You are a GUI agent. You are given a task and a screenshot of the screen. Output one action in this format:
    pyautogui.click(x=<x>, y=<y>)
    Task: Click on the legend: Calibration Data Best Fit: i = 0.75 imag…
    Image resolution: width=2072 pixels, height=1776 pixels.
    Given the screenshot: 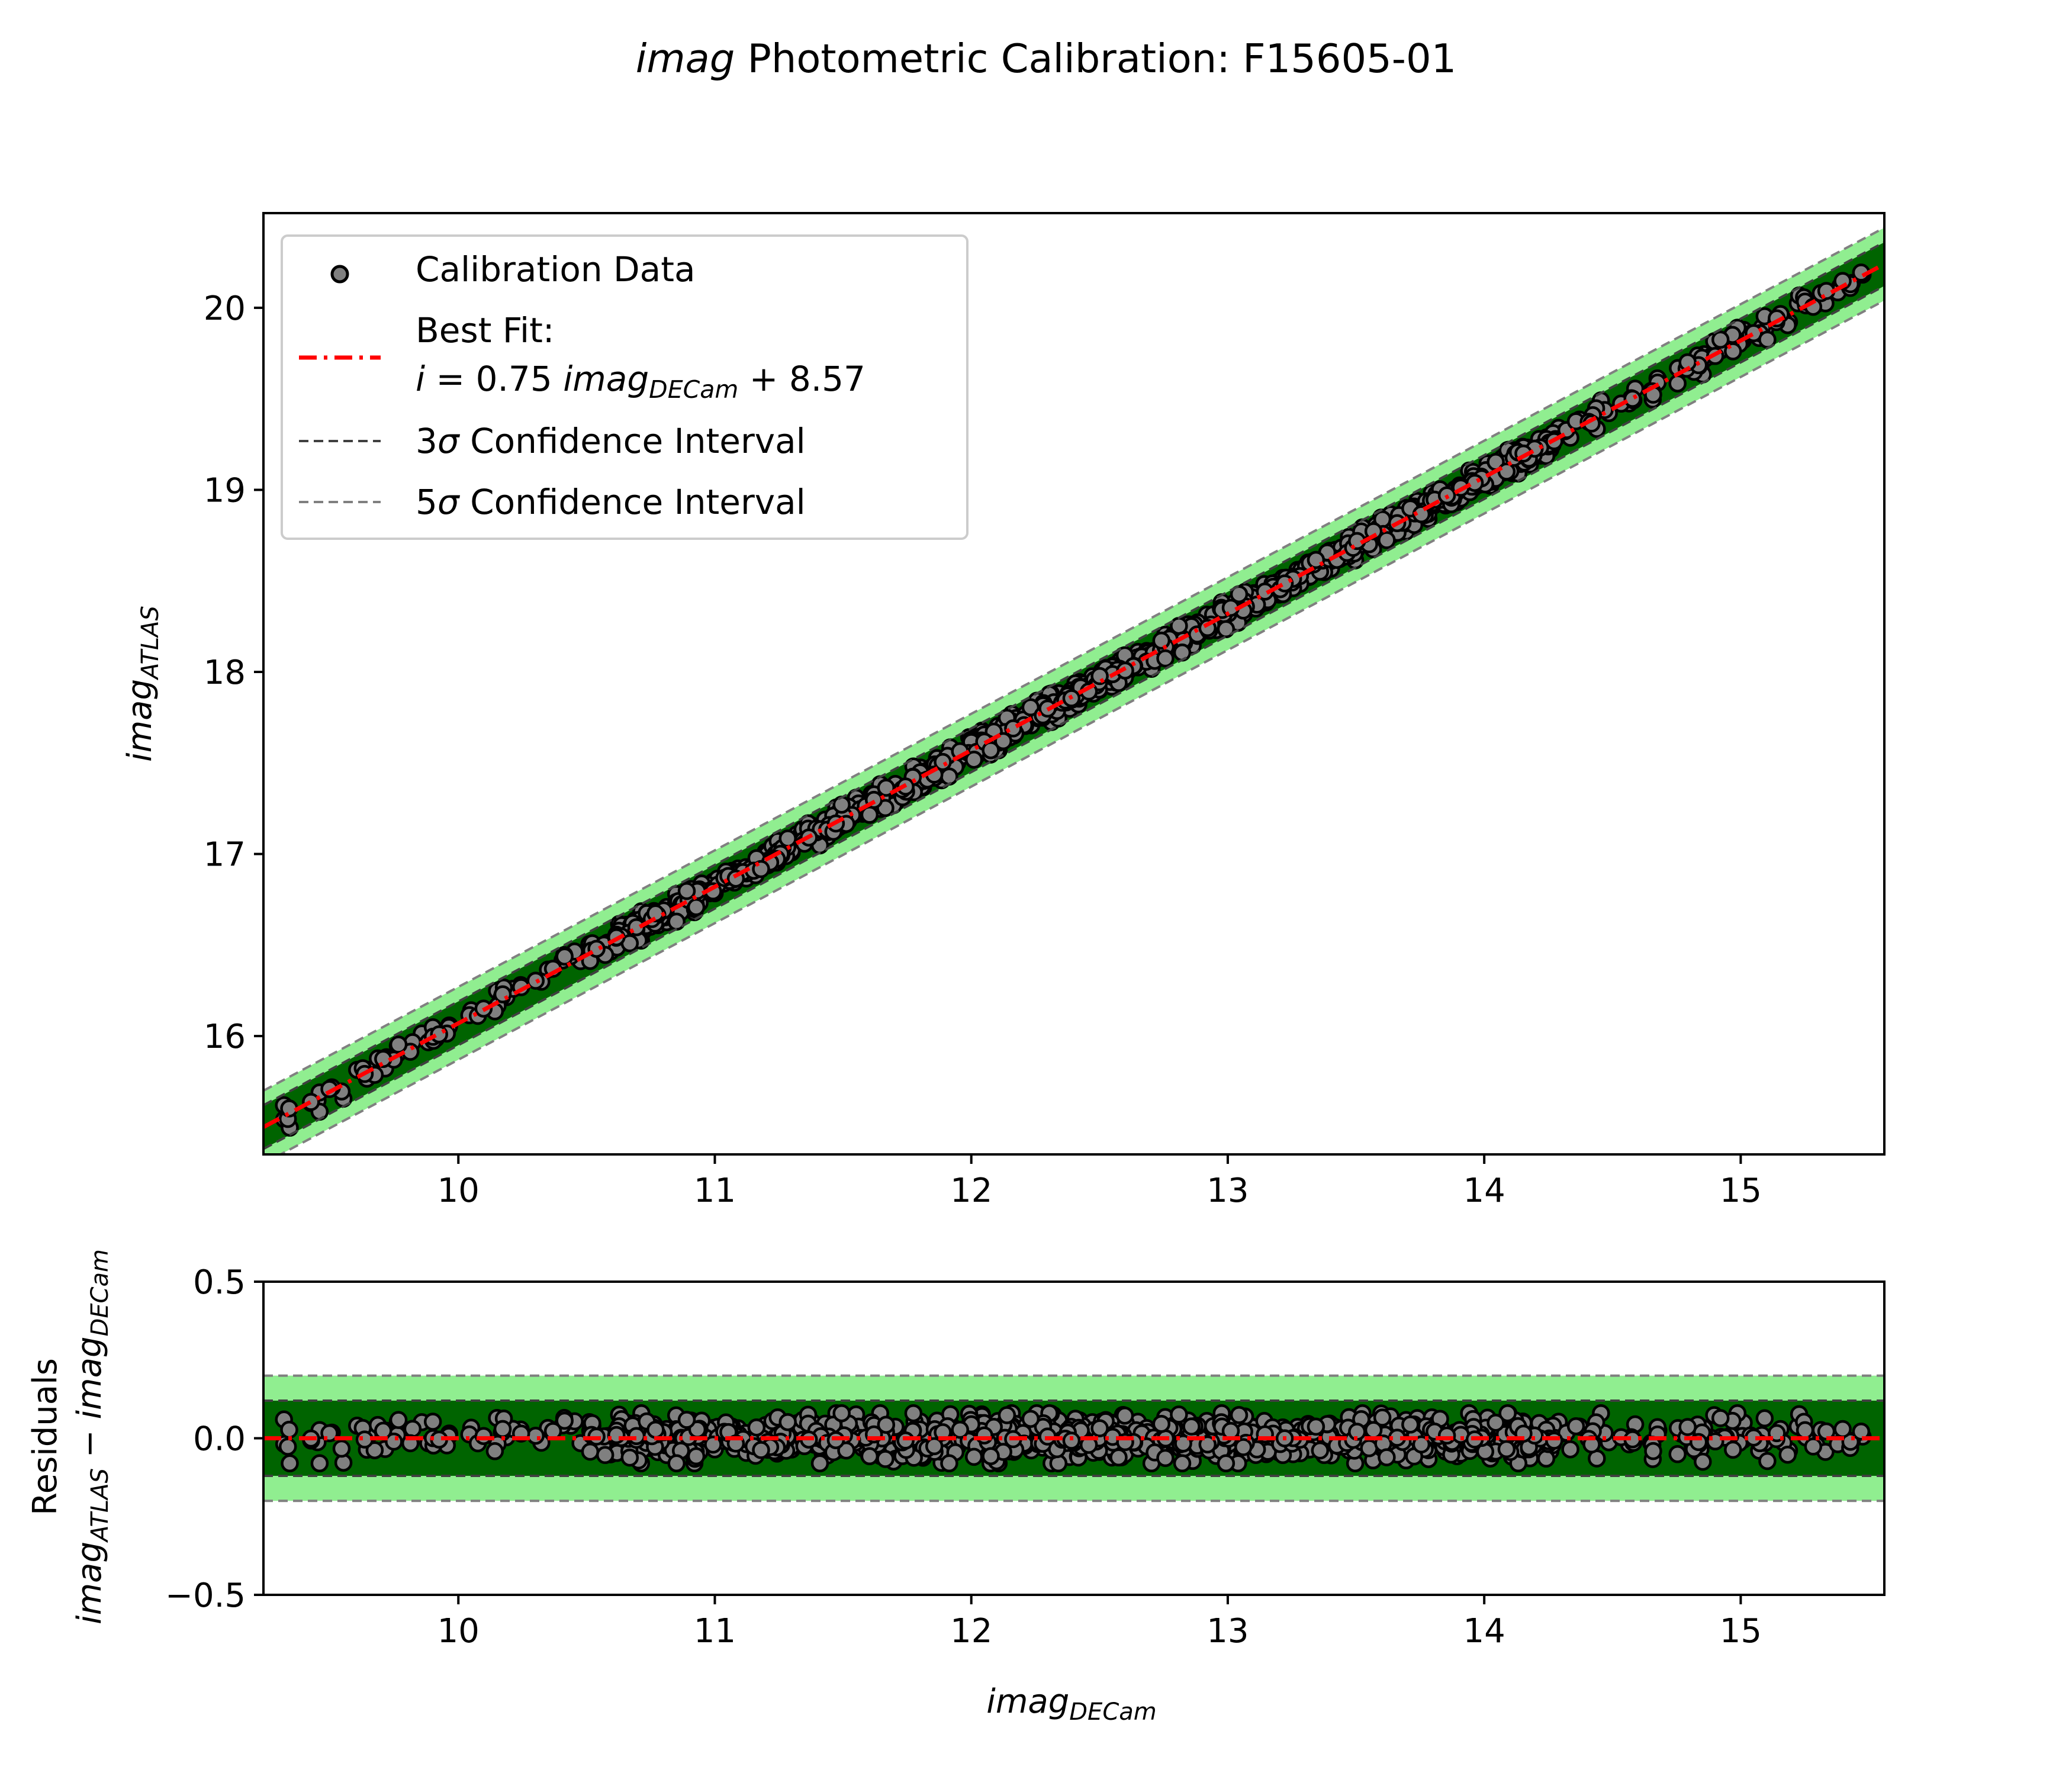 What is the action you would take?
    pyautogui.click(x=625, y=387)
    